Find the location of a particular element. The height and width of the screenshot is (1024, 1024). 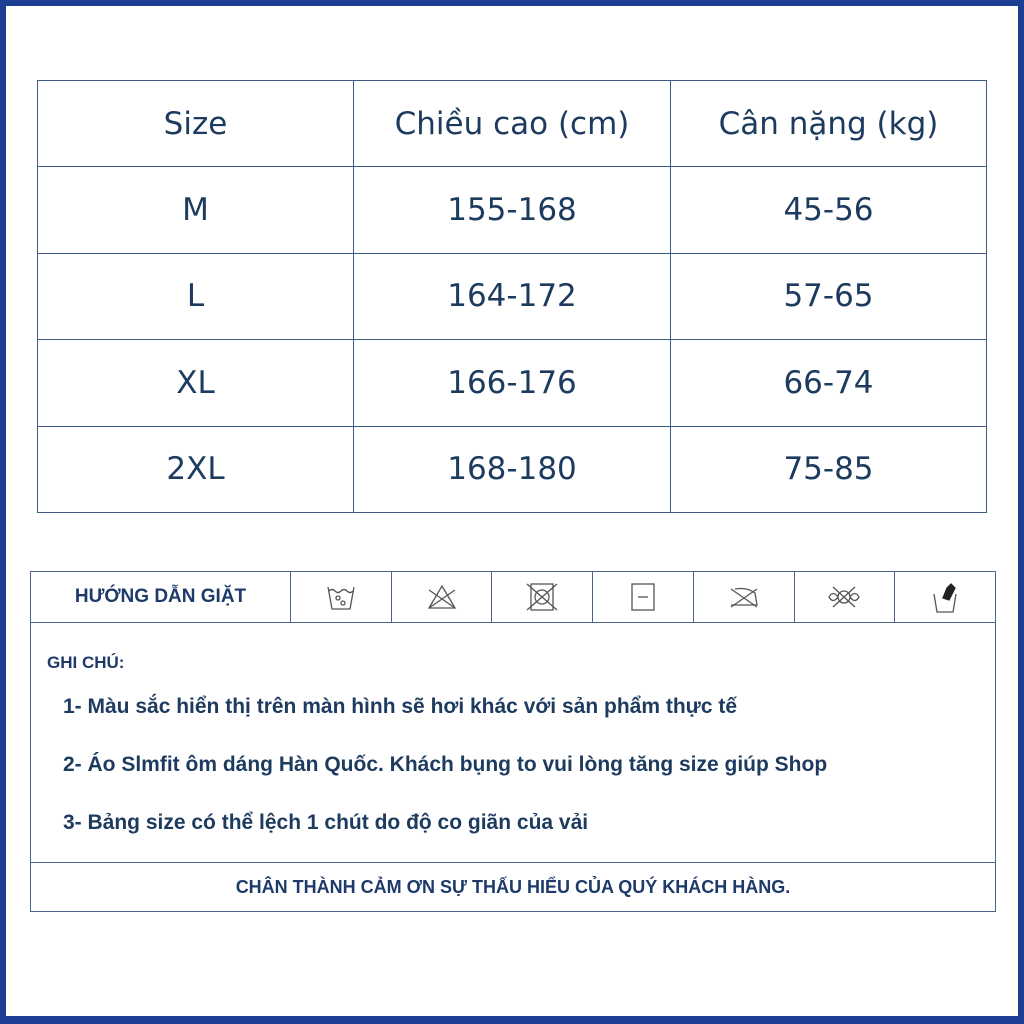

no-dry-clean-icon is located at coordinates (845, 597).